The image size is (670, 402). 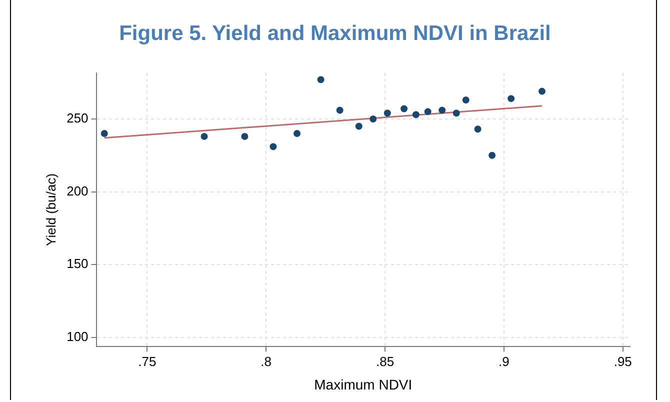 I want to click on x-axis-title: Maximum NDVI, so click(x=363, y=384).